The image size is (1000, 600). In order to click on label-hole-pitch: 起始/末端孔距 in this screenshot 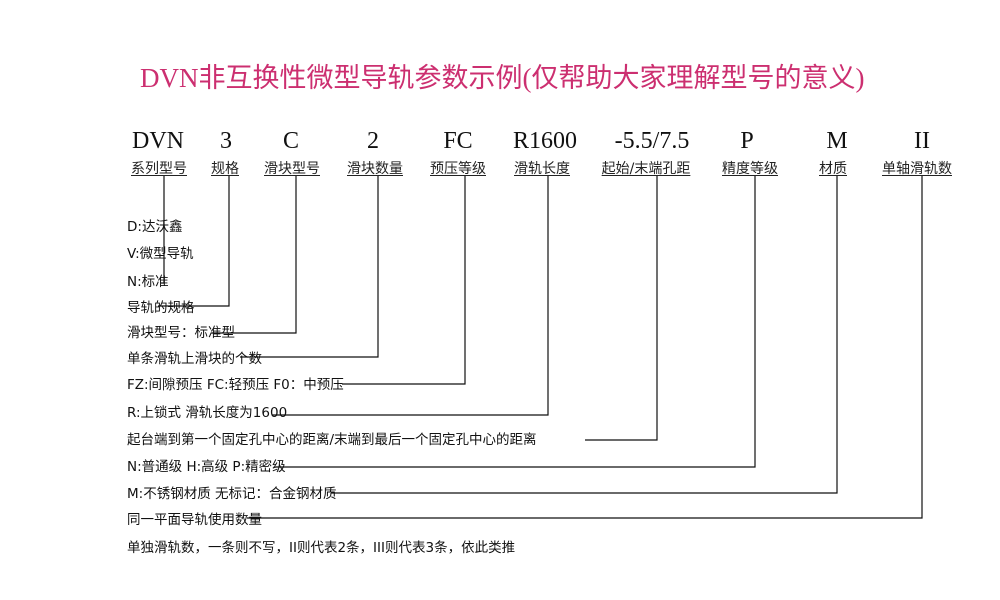, I will do `click(646, 169)`.